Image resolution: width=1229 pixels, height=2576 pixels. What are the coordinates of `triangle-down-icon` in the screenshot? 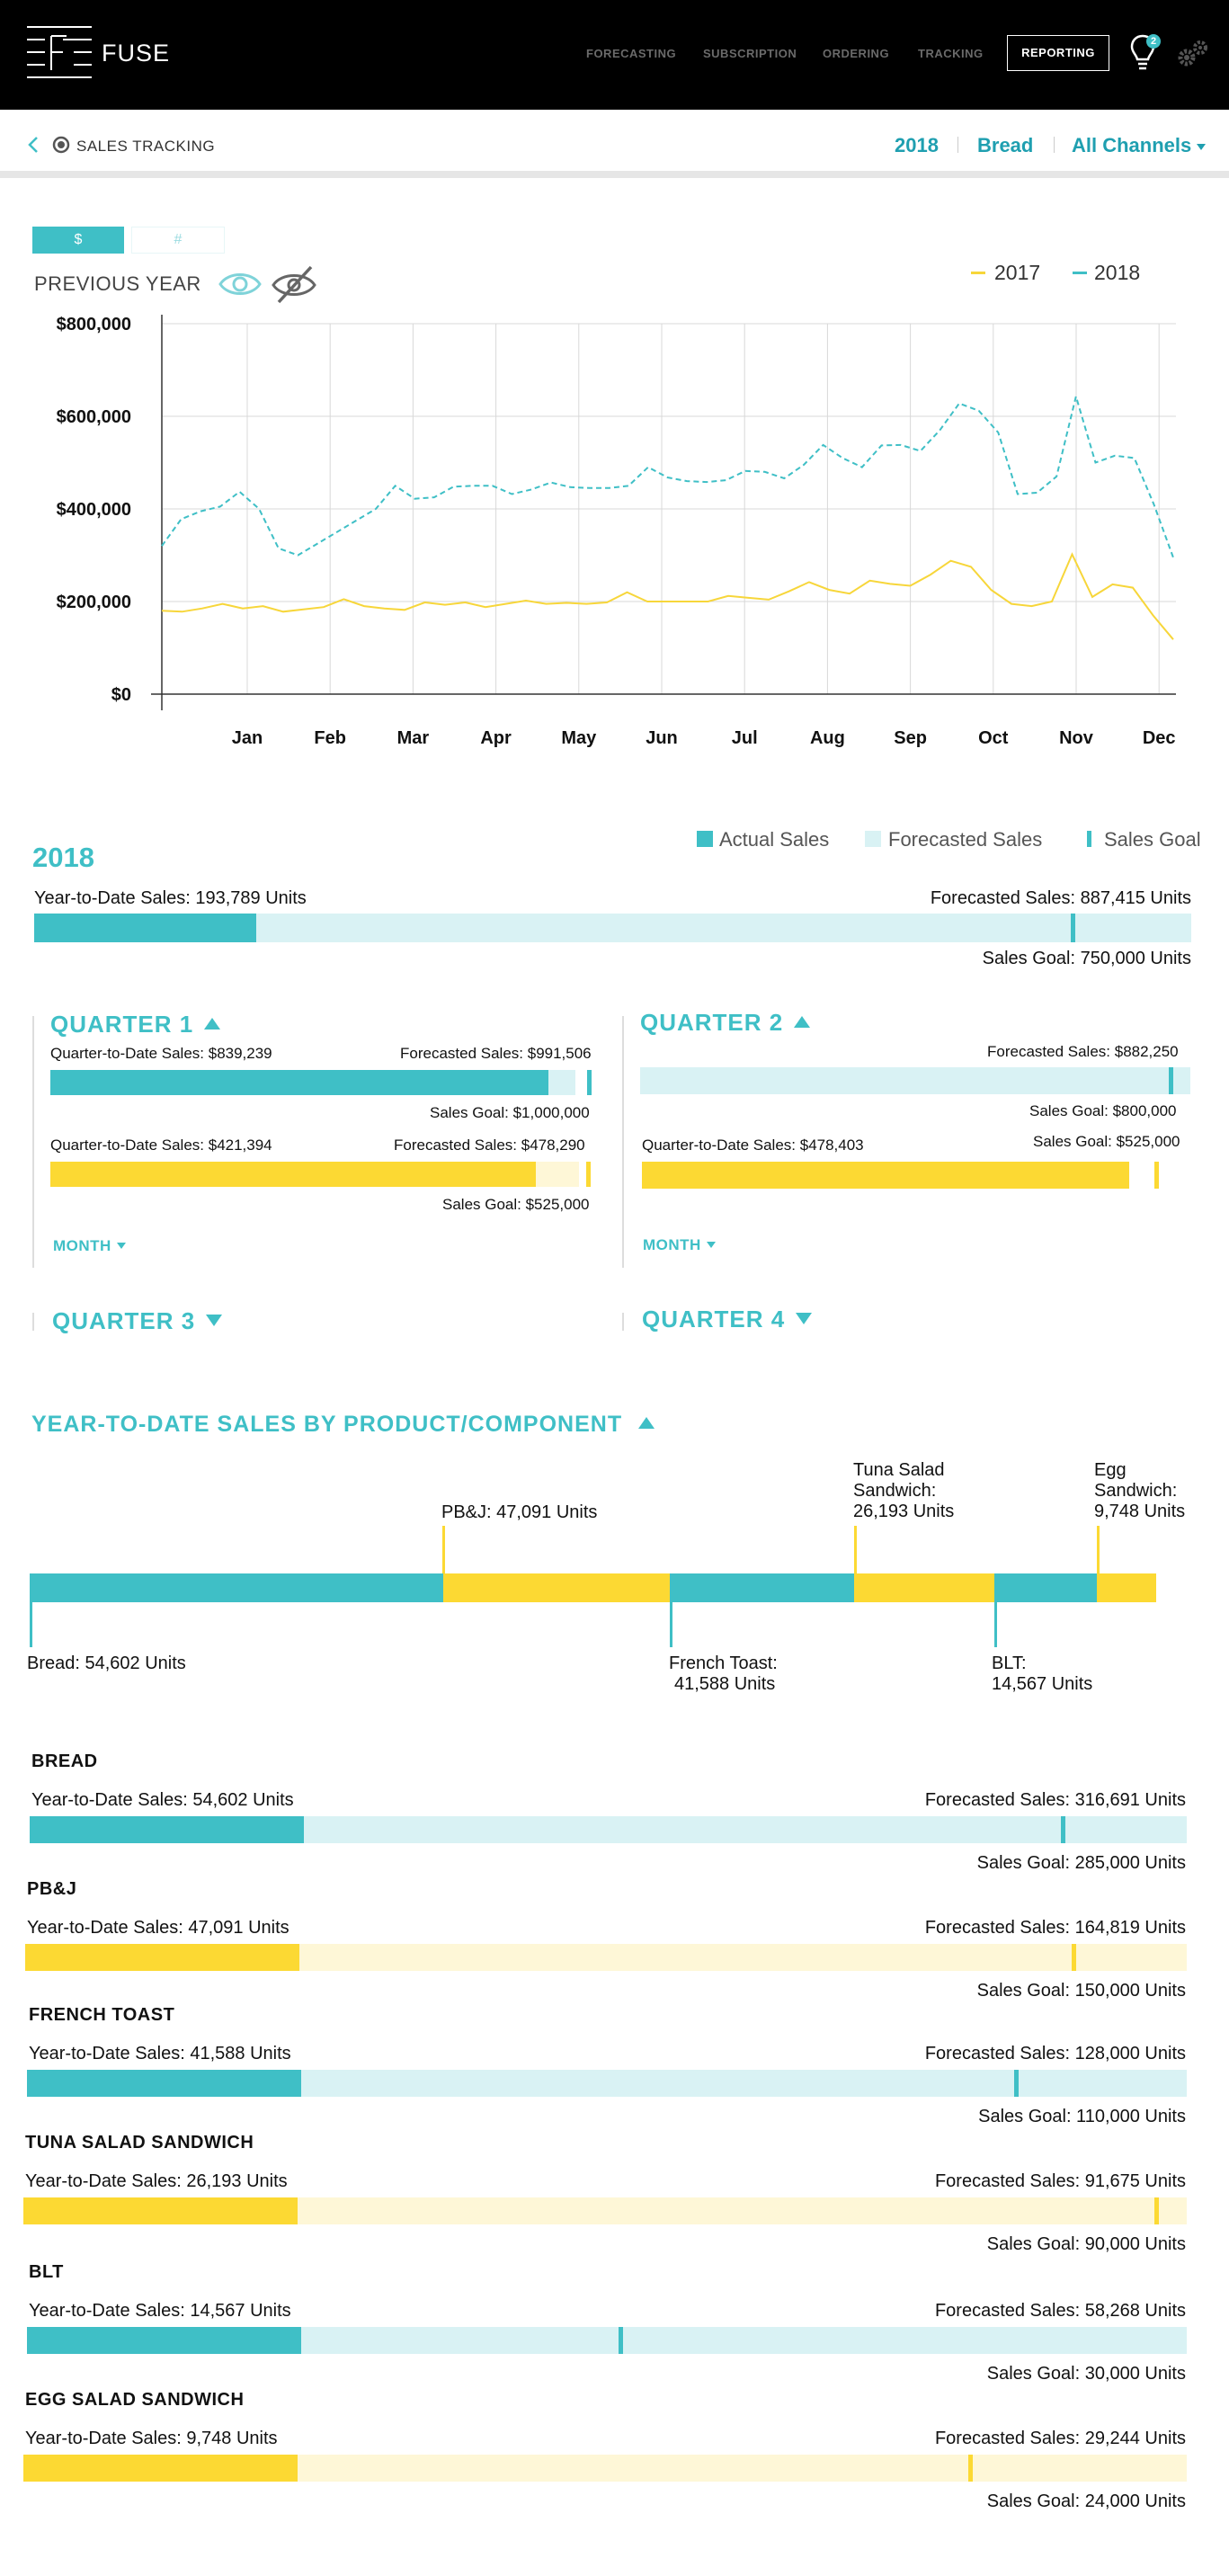 It's located at (214, 1320).